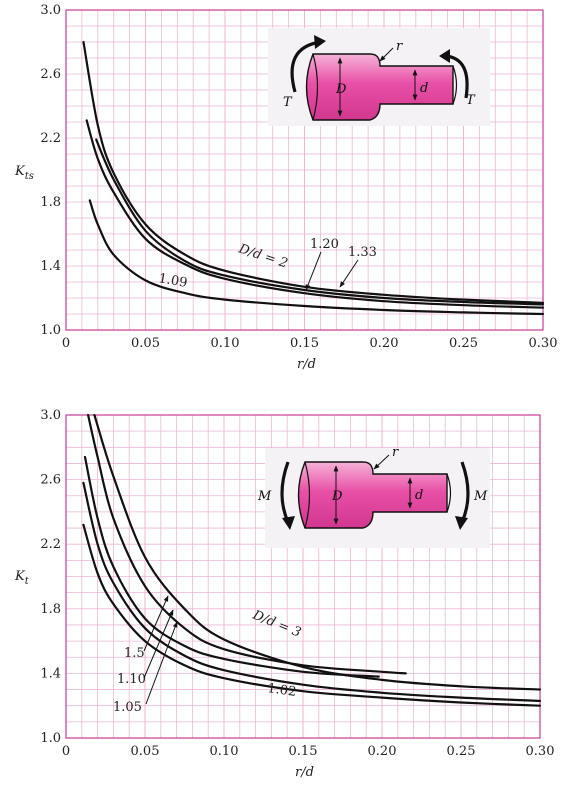  What do you see at coordinates (264, 496) in the screenshot?
I see `label-M-left: M` at bounding box center [264, 496].